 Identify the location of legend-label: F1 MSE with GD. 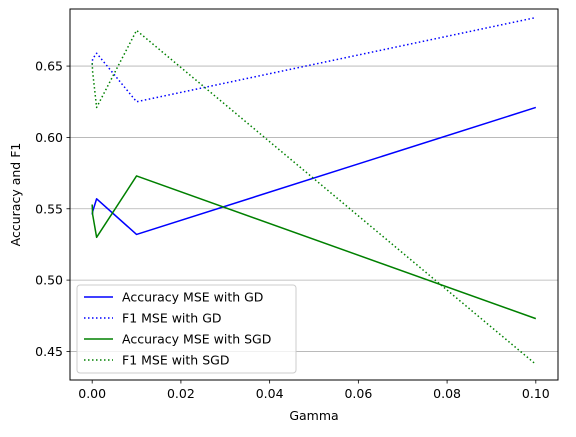
(172, 318).